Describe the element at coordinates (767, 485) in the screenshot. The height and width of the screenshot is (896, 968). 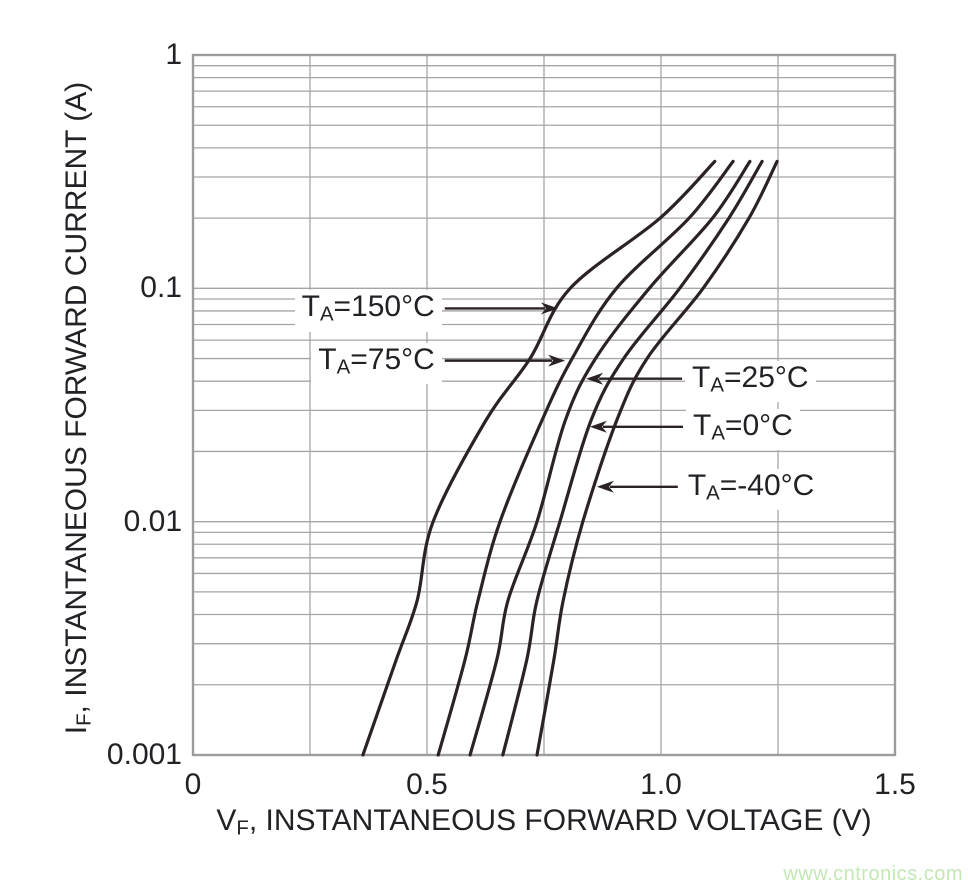
I see `temp-label-value: =-40°C` at that location.